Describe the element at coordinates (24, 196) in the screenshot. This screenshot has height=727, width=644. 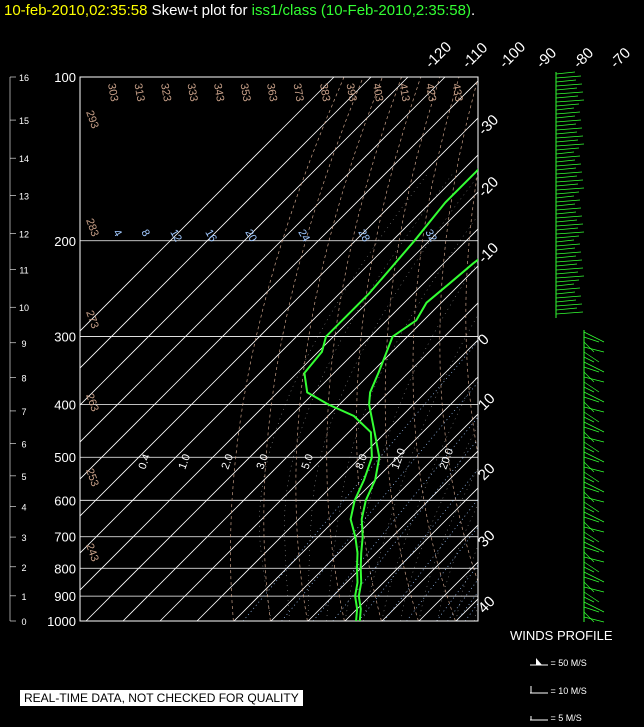
I see `height-tick-13: 13` at that location.